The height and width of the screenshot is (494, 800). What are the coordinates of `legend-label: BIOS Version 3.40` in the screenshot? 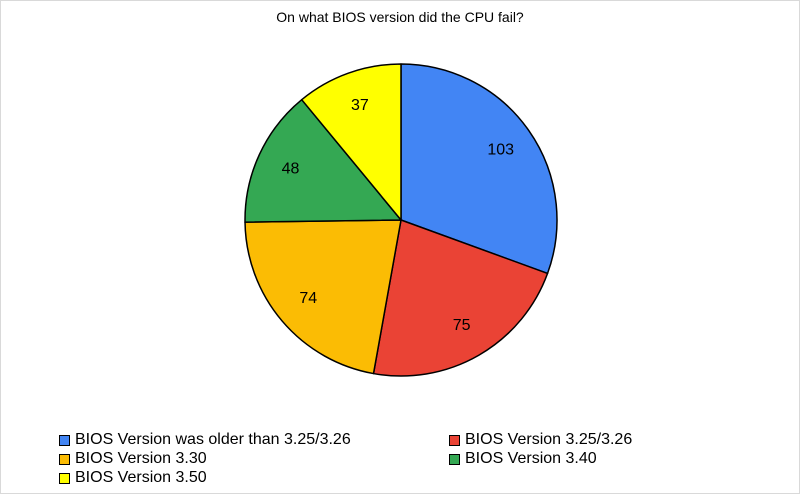 It's located at (531, 458).